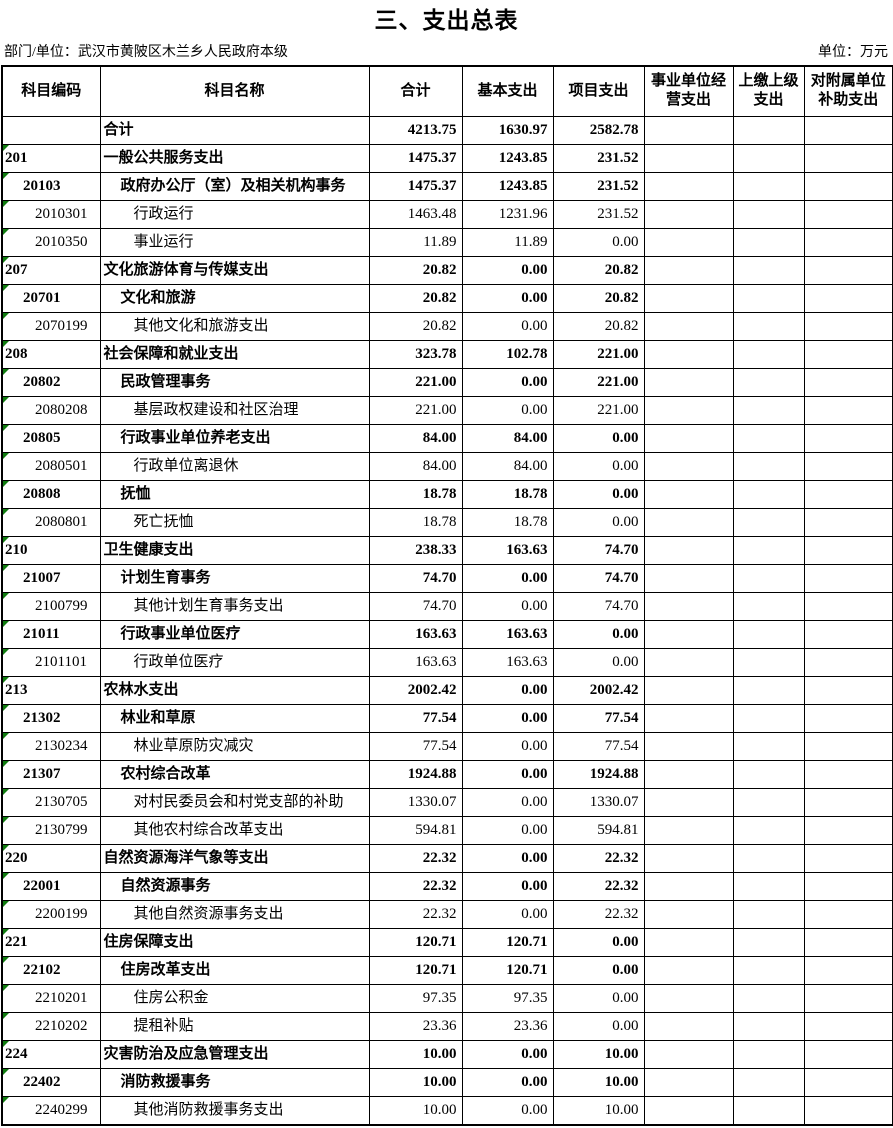 The image size is (893, 1128). I want to click on subject-code-cell: 2080501, so click(51, 466).